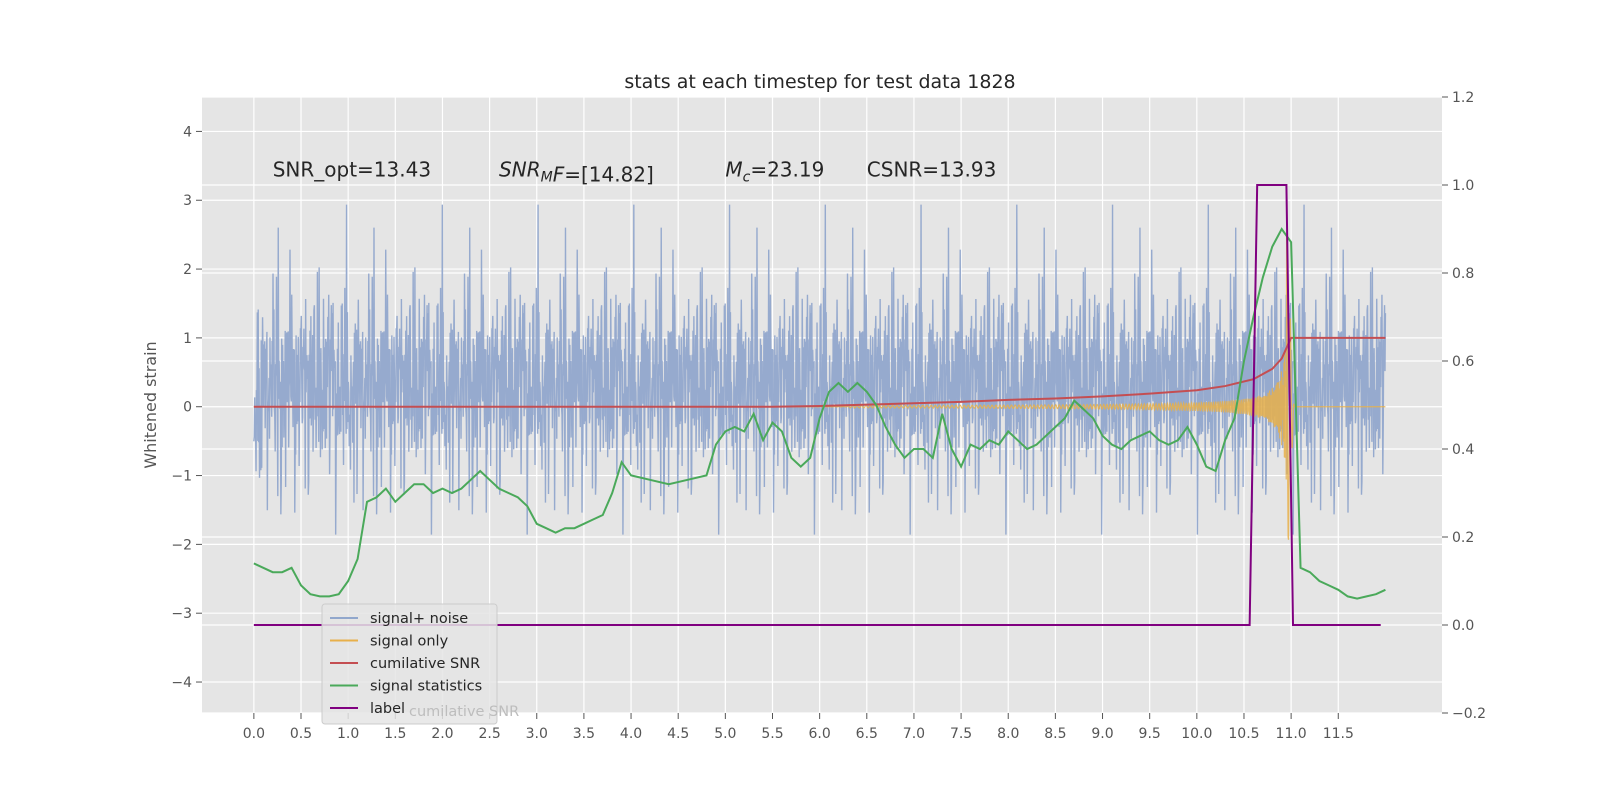  Describe the element at coordinates (631, 734) in the screenshot. I see `x-tick-label: 4.0` at that location.